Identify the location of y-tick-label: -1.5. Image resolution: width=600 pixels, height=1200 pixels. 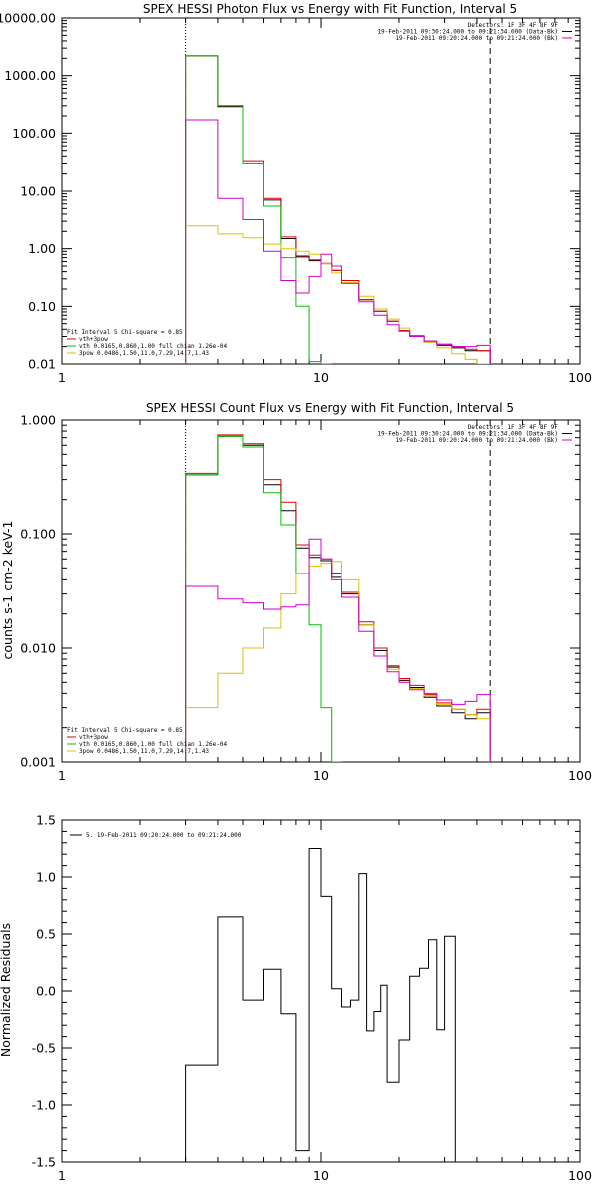
(44, 1162).